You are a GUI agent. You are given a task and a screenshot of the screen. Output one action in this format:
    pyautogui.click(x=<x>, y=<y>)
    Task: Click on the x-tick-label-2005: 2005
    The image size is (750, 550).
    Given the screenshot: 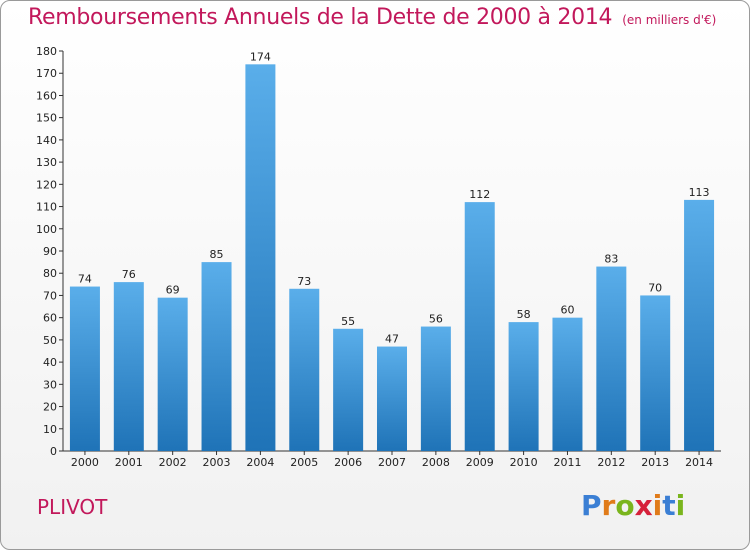 What is the action you would take?
    pyautogui.click(x=304, y=462)
    